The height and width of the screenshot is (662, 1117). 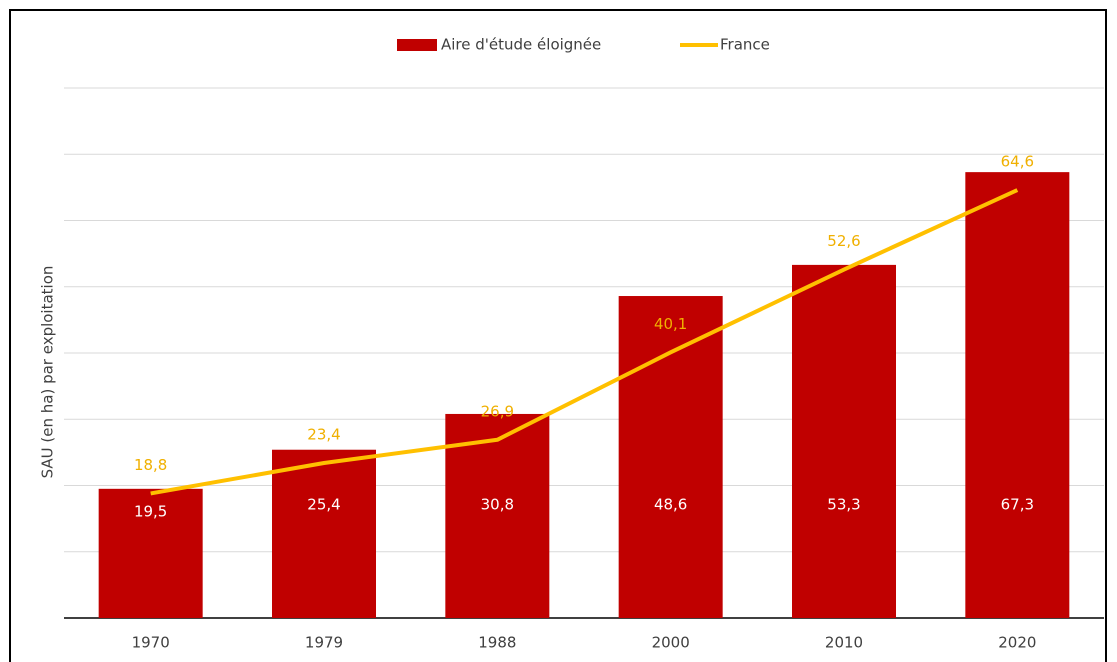 What do you see at coordinates (323, 505) in the screenshot?
I see `data-label: 25,4` at bounding box center [323, 505].